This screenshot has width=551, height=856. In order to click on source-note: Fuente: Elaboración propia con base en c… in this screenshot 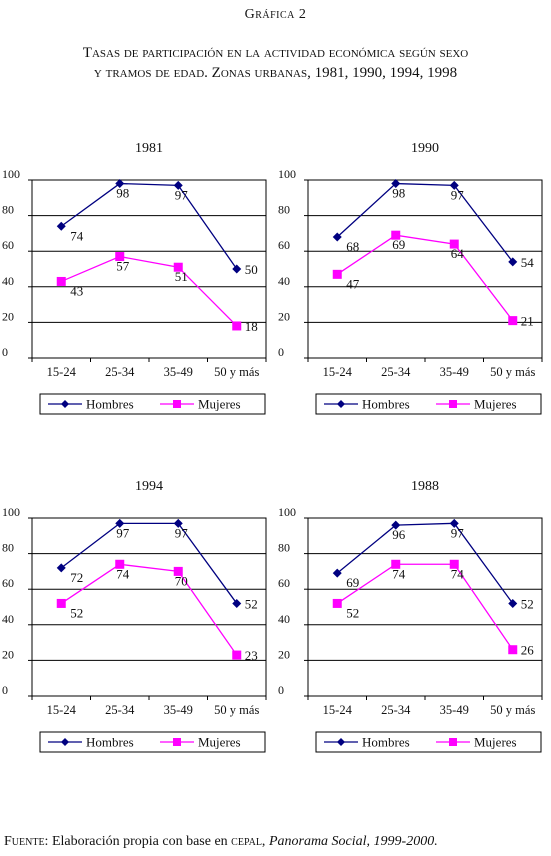, I will do `click(221, 842)`.